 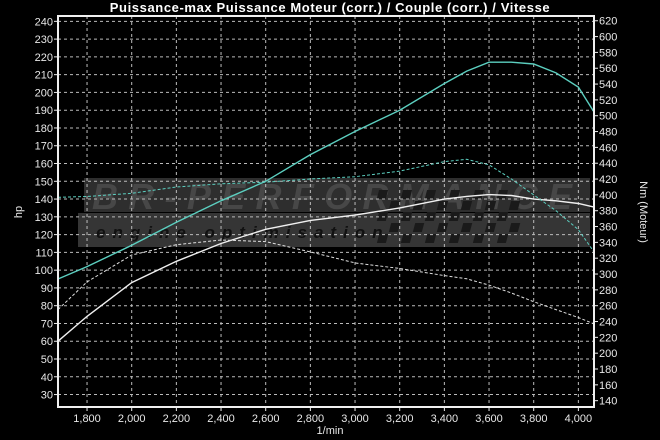 What do you see at coordinates (332, 196) in the screenshot?
I see `watermark-brand: BR-PERFORMANCE` at bounding box center [332, 196].